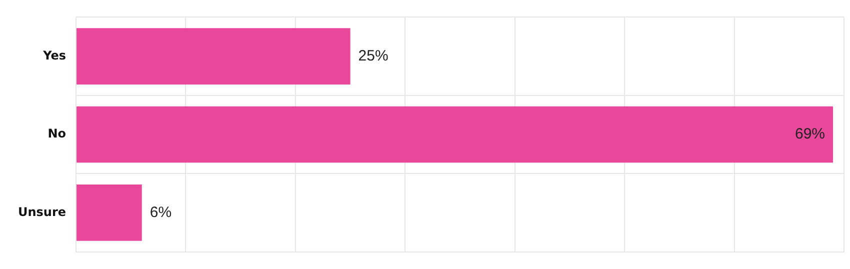 This screenshot has height=269, width=850. Describe the element at coordinates (42, 211) in the screenshot. I see `y-tick-label: Unsure` at that location.